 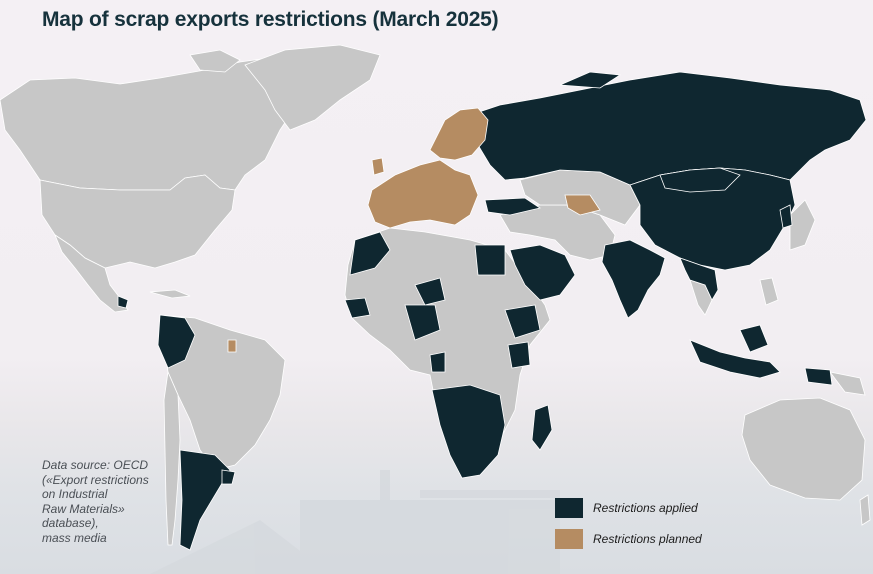 I want to click on scandinavia, so click(x=459, y=134).